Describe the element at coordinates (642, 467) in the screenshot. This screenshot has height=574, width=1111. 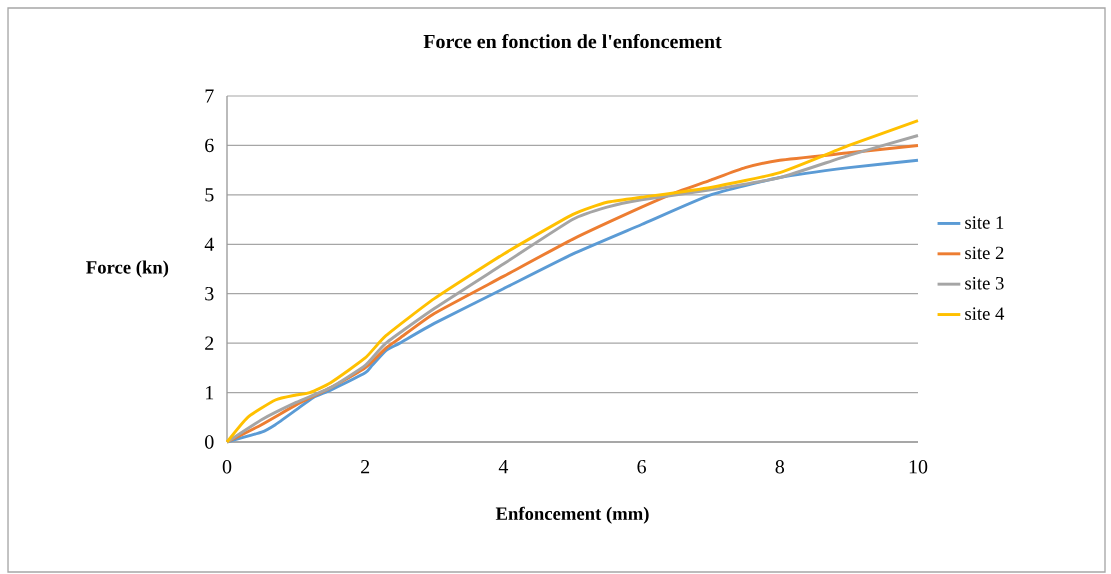
I see `x-tick-label: 6` at that location.